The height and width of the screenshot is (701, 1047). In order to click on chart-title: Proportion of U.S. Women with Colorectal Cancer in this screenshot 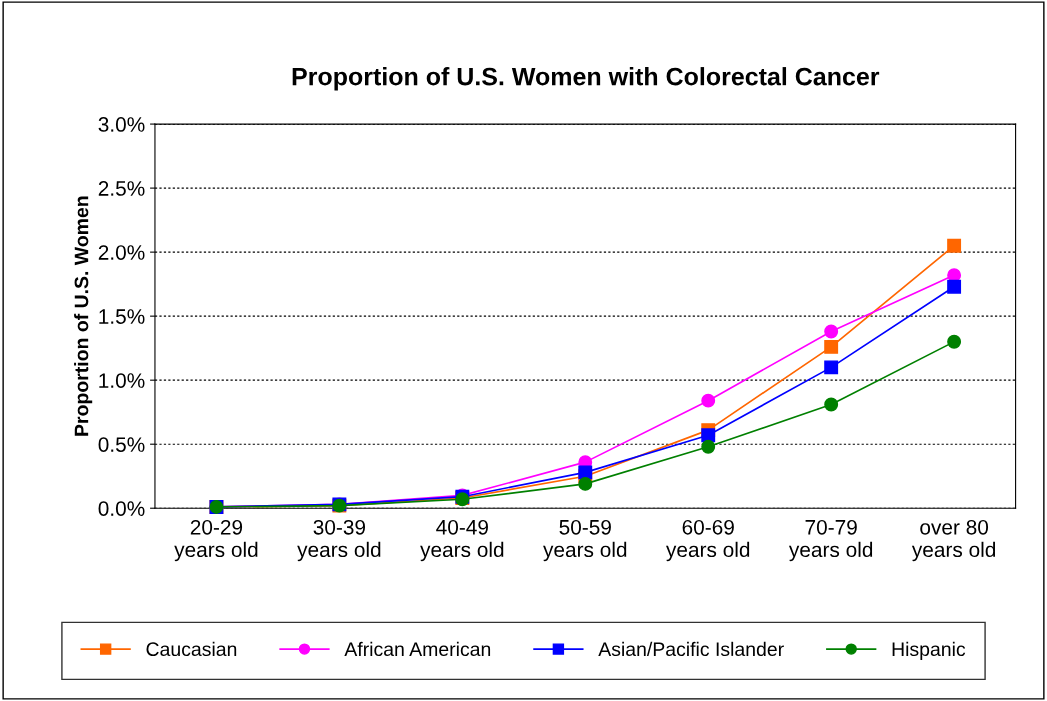, I will do `click(586, 79)`.